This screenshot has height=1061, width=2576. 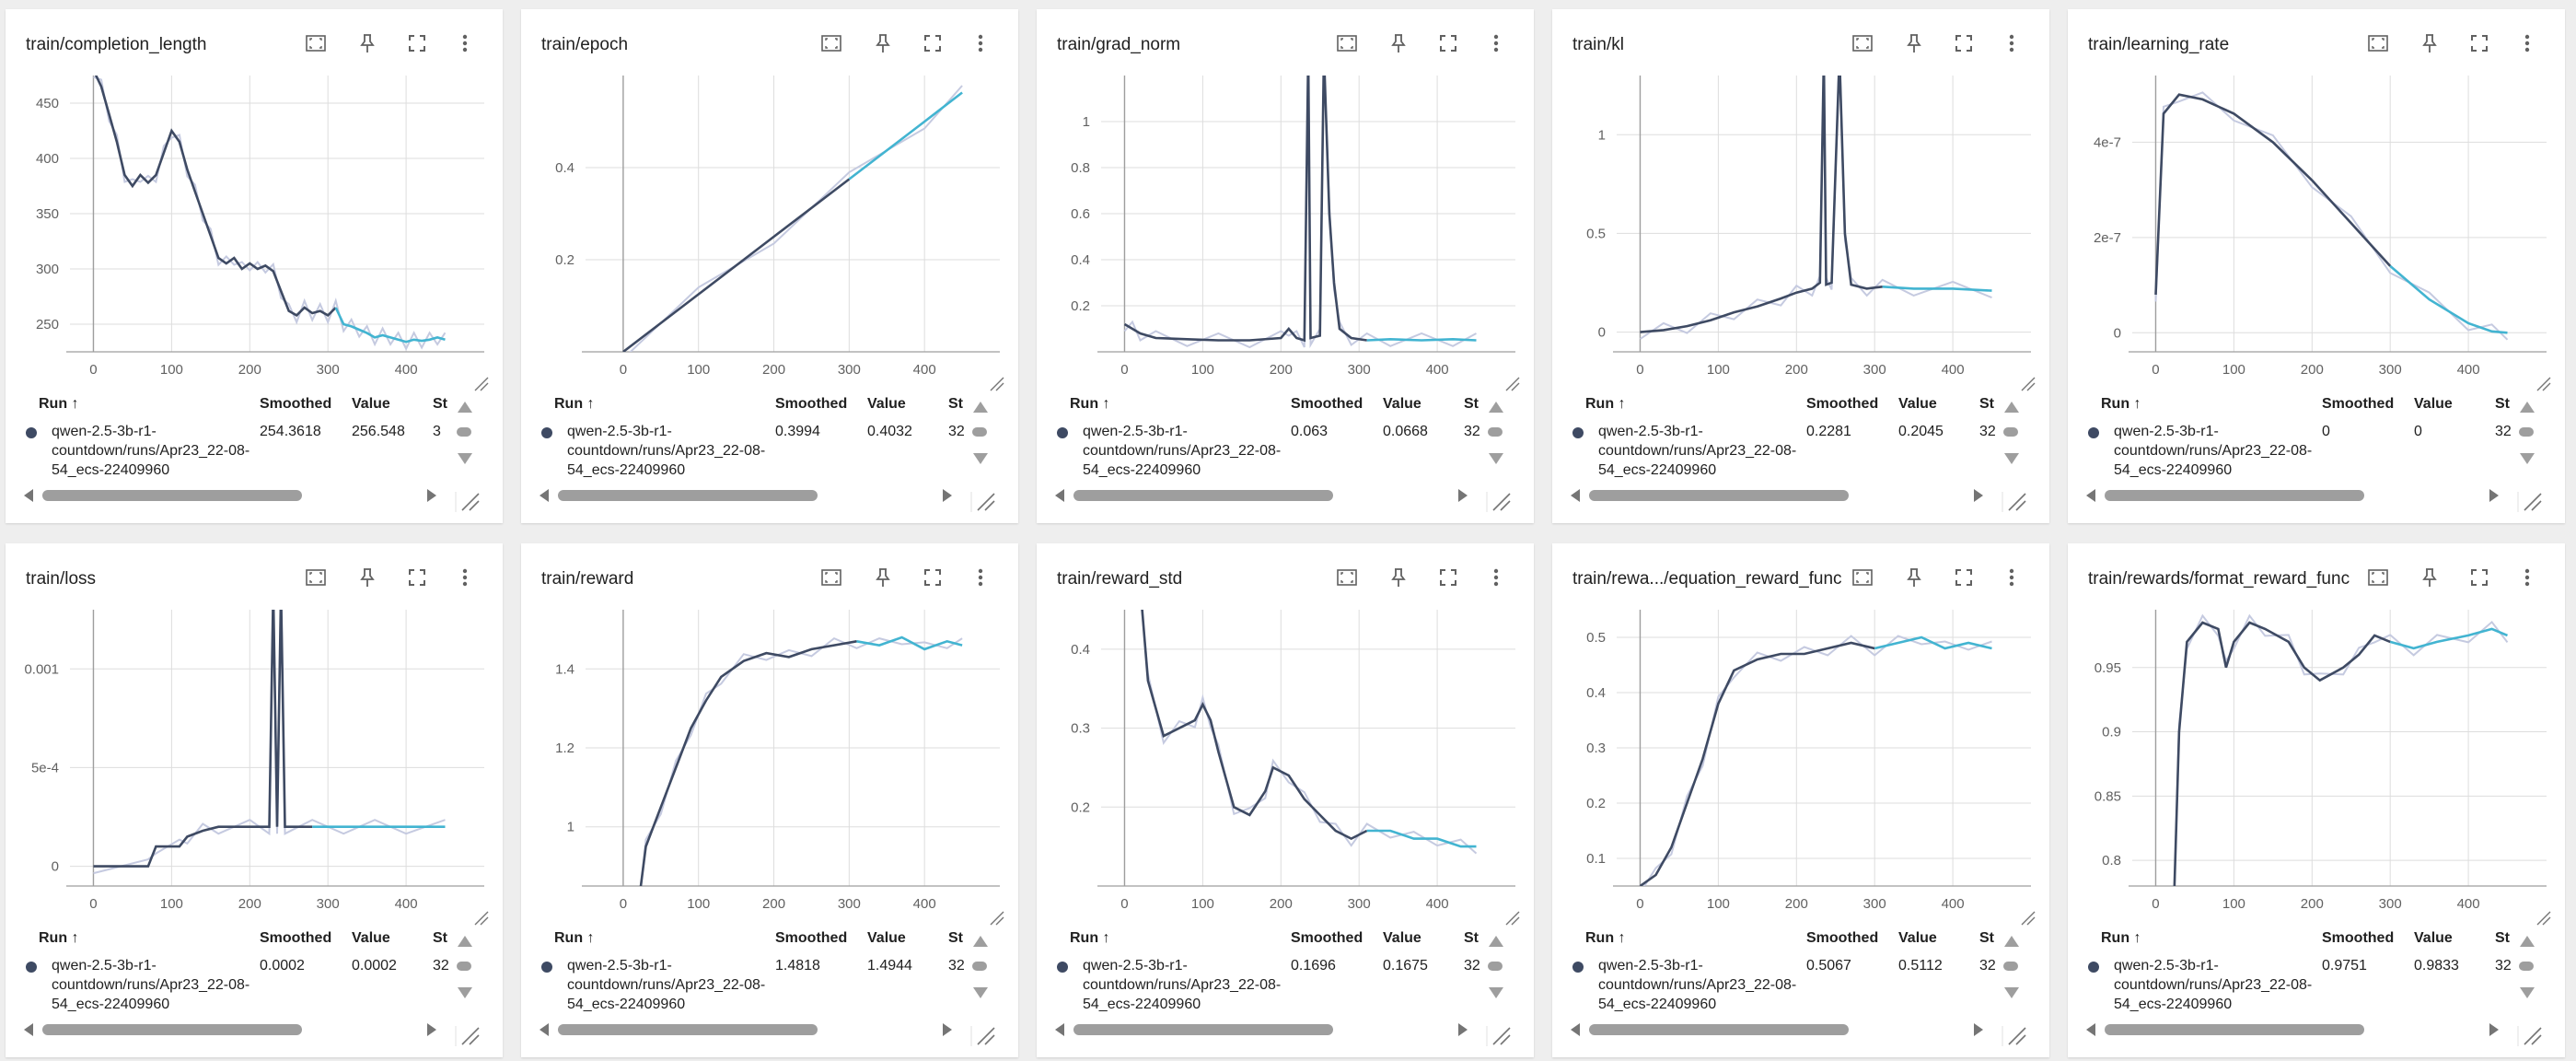 What do you see at coordinates (254, 736) in the screenshot?
I see `line-chart: 0 100 200 300 400 0 5e-4 0.001` at bounding box center [254, 736].